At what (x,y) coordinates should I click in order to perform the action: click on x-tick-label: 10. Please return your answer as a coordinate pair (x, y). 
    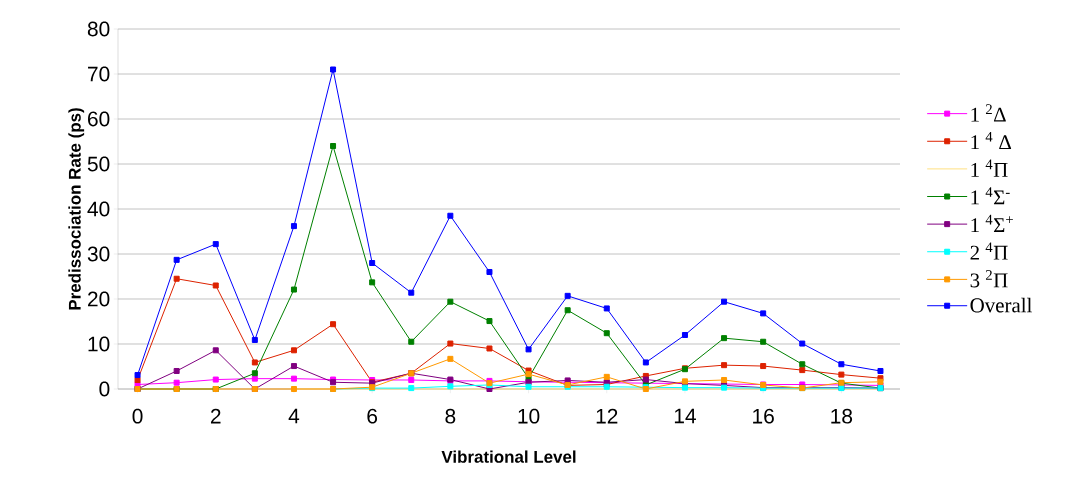
    Looking at the image, I should click on (529, 416).